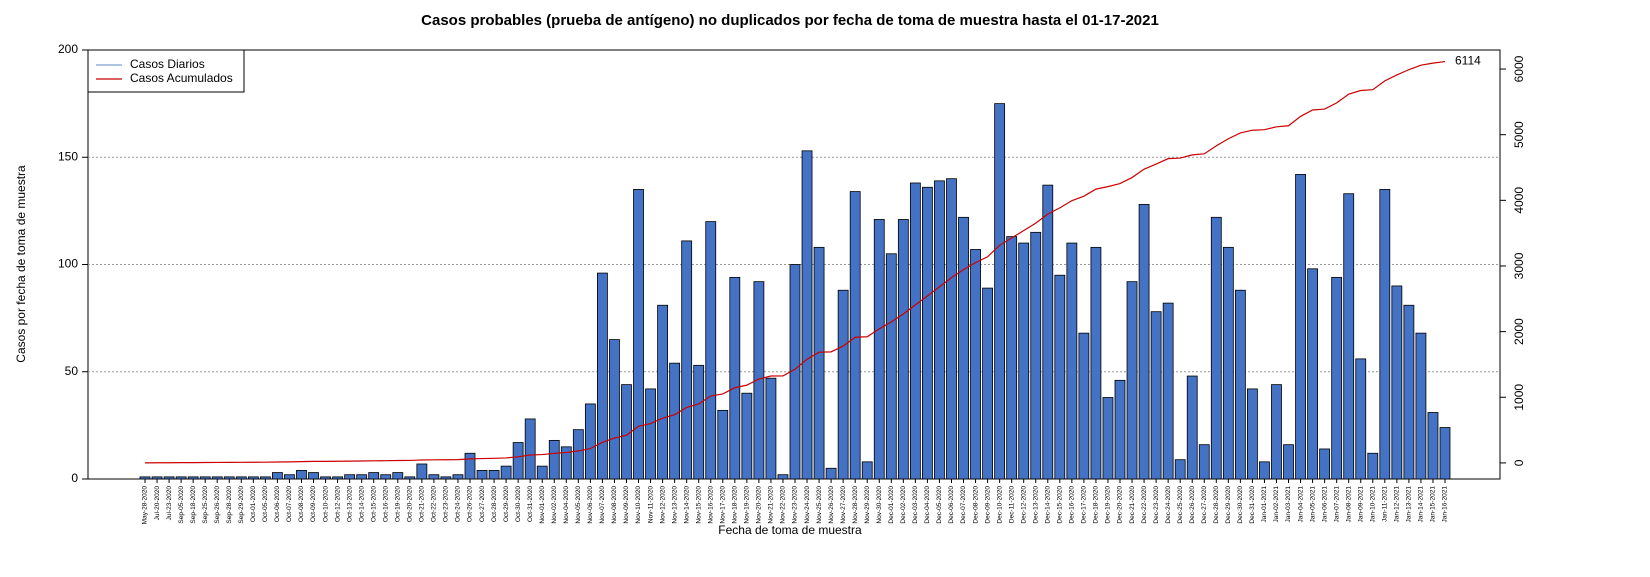 The image size is (1650, 577). What do you see at coordinates (506, 504) in the screenshot?
I see `x-tick-label: Oct-29-2020` at bounding box center [506, 504].